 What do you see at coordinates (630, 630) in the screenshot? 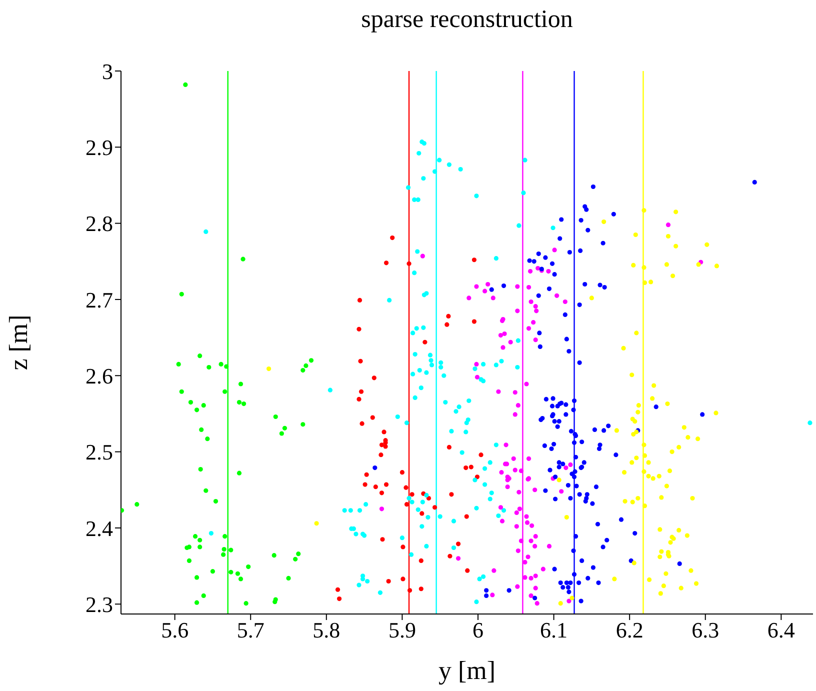
I see `x-tick-label: 6.2` at bounding box center [630, 630].